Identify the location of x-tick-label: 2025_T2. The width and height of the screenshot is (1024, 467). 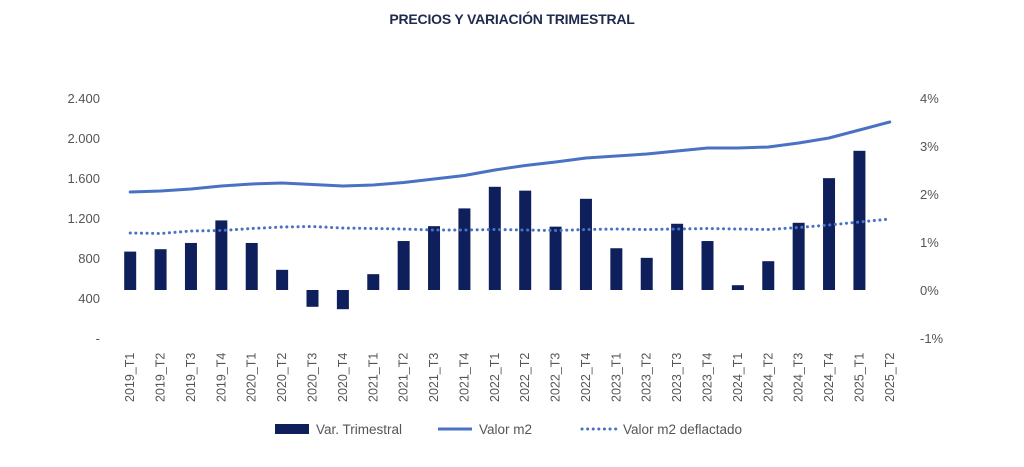
(890, 377).